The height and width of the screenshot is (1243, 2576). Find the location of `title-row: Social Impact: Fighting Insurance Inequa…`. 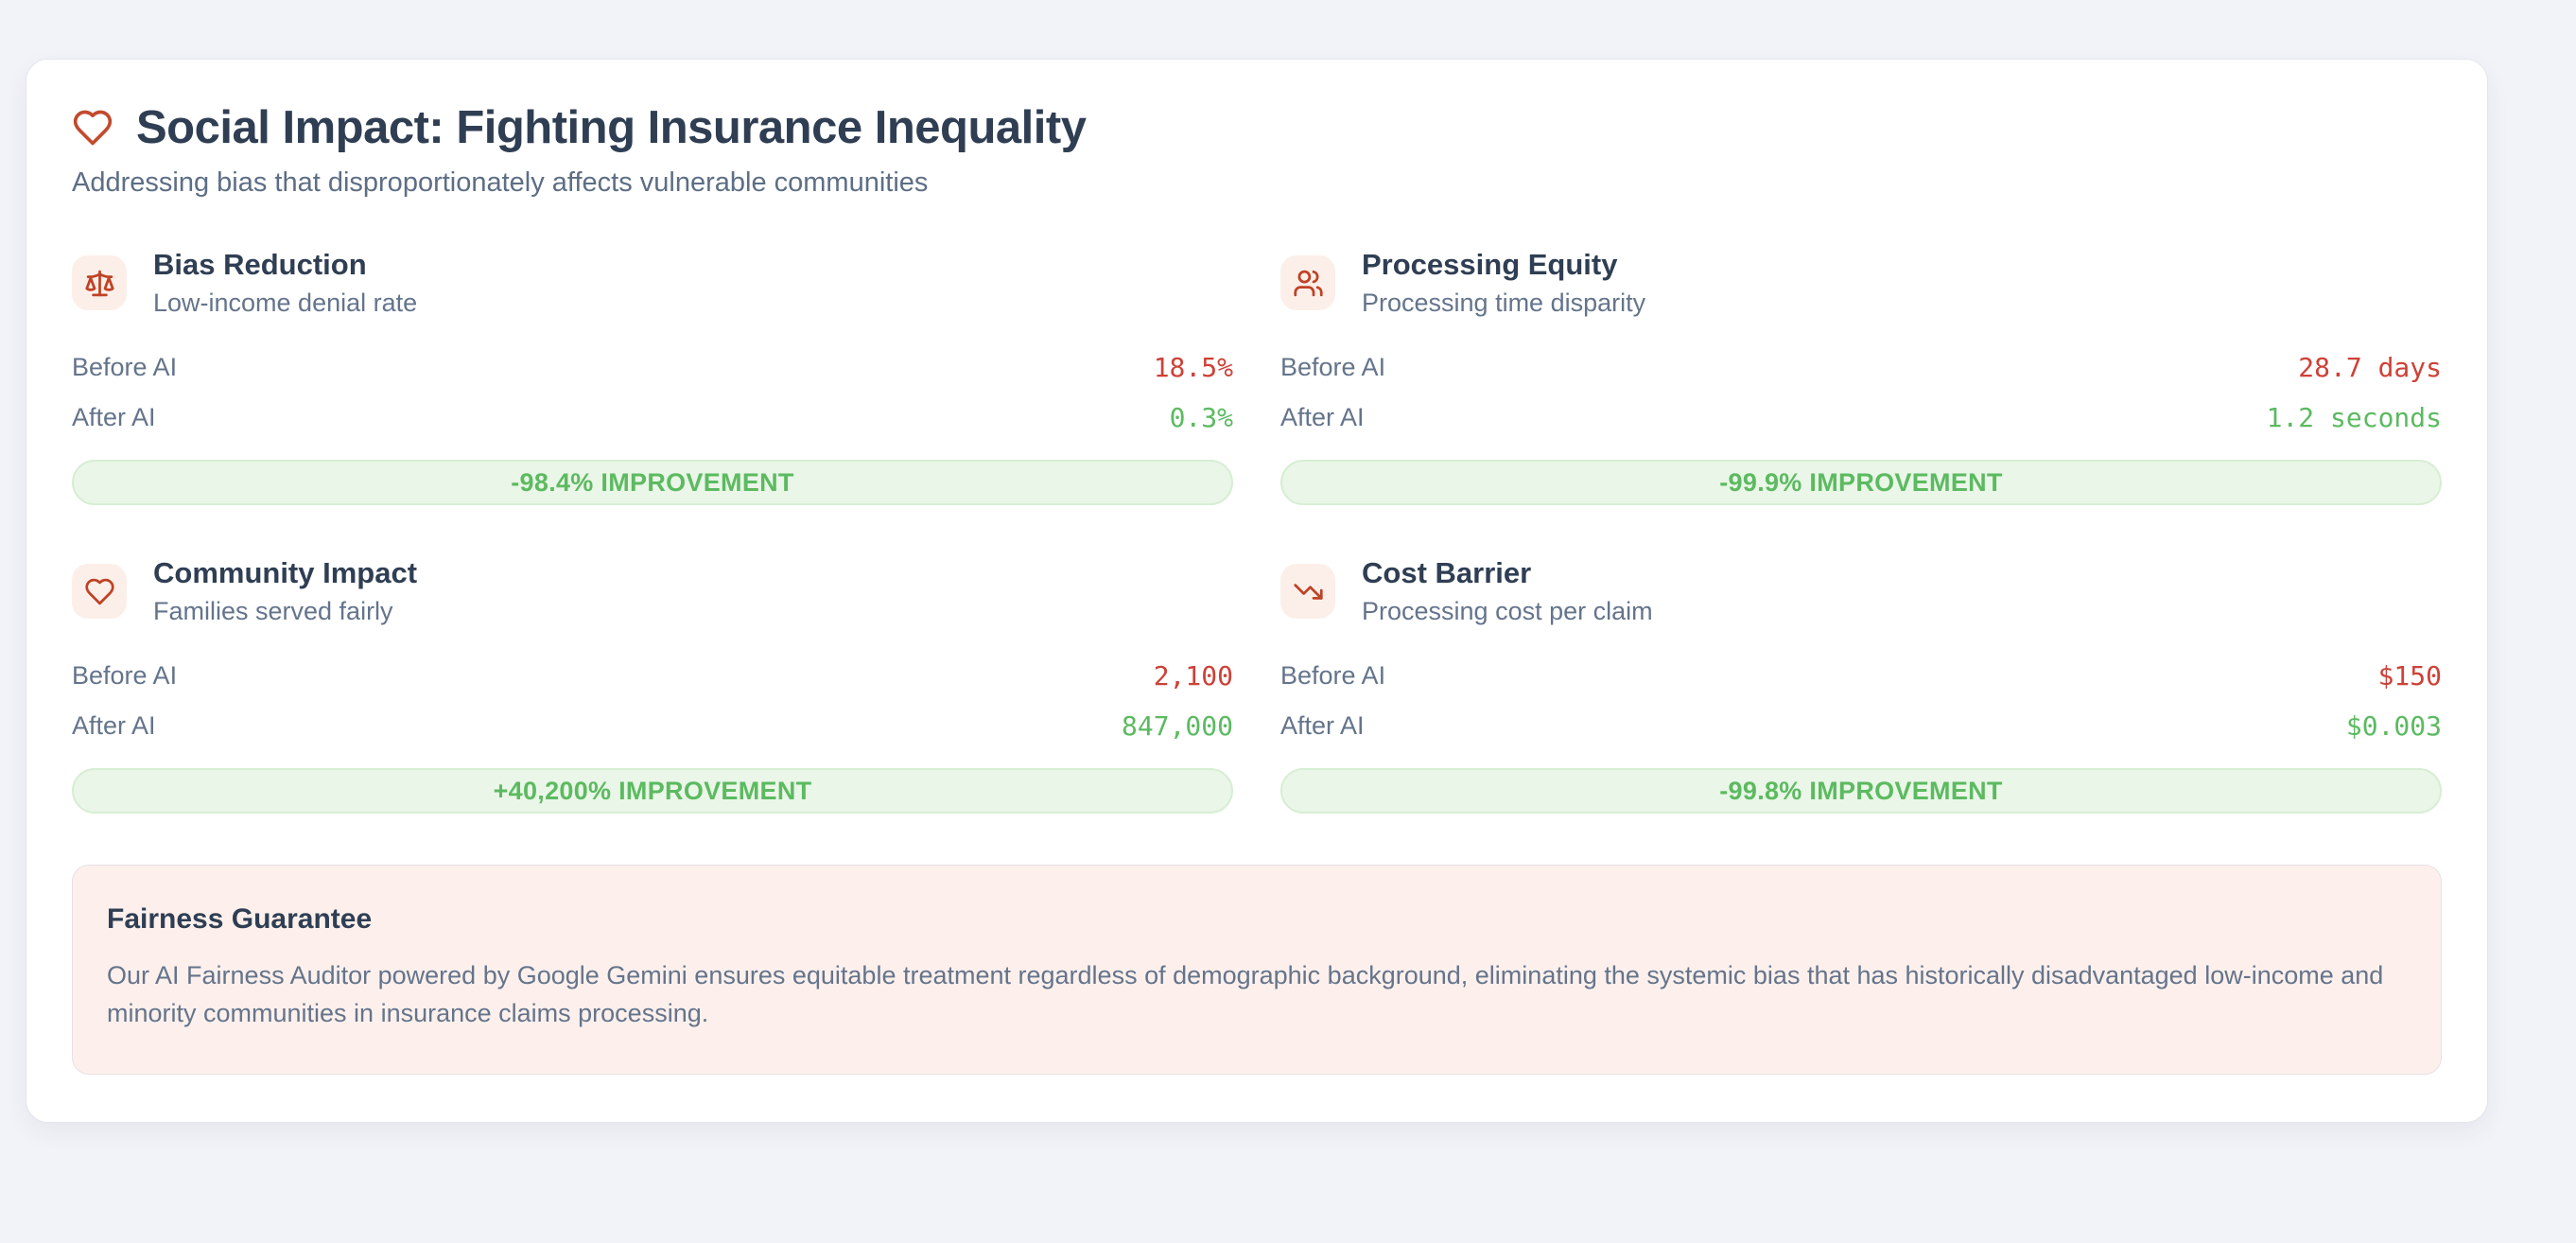

title-row: Social Impact: Fighting Insurance Inequa… is located at coordinates (1257, 128).